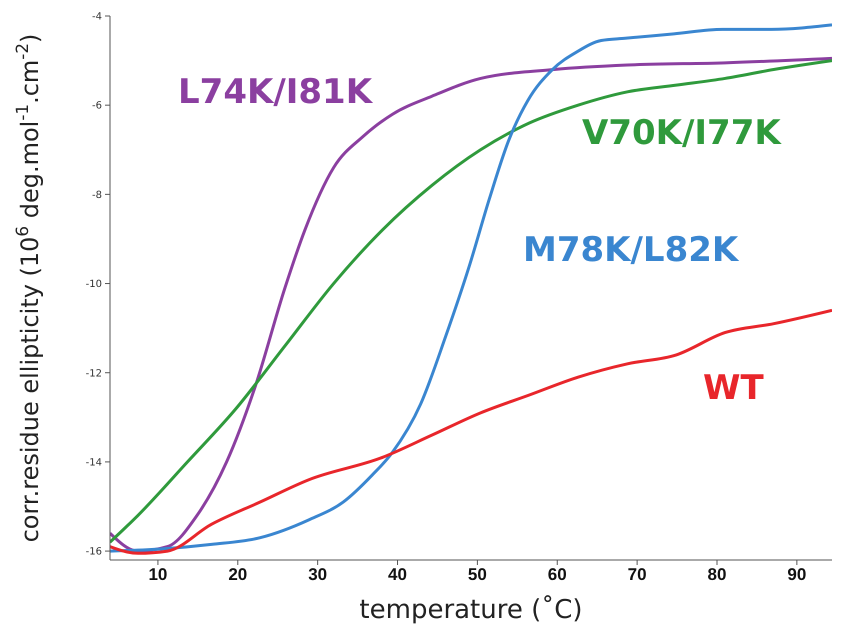 The image size is (853, 640). I want to click on y-tick-label: -6, so click(97, 106).